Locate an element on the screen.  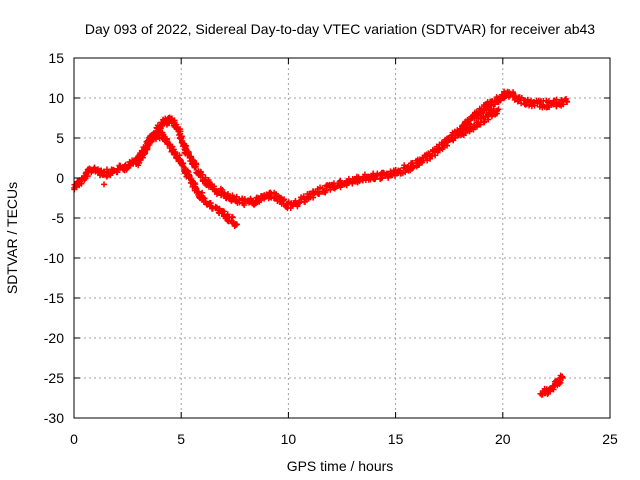
x-tick-label: 0 is located at coordinates (74, 439).